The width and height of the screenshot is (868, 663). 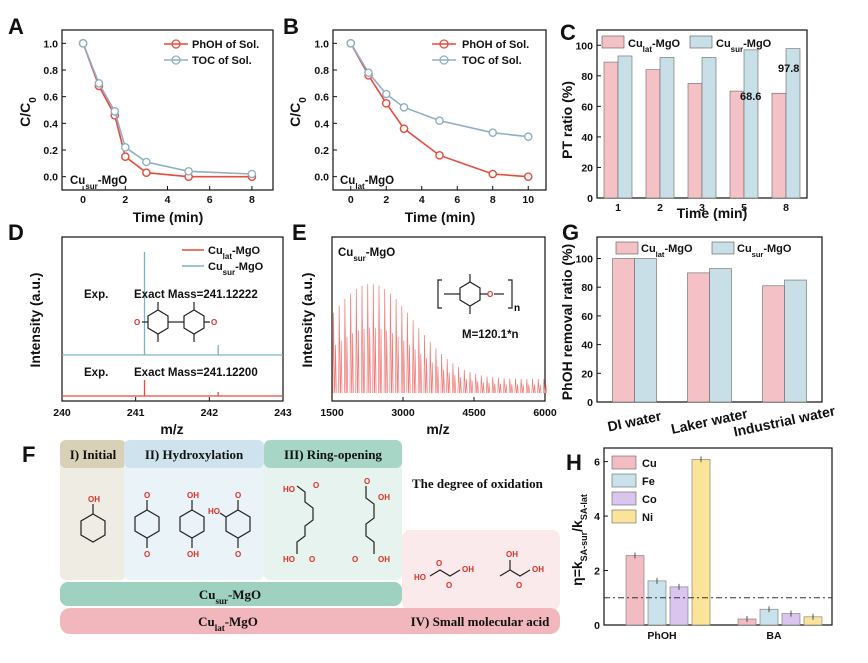 What do you see at coordinates (577, 526) in the screenshot?
I see `panel-h-ylabel-mid: /k` at bounding box center [577, 526].